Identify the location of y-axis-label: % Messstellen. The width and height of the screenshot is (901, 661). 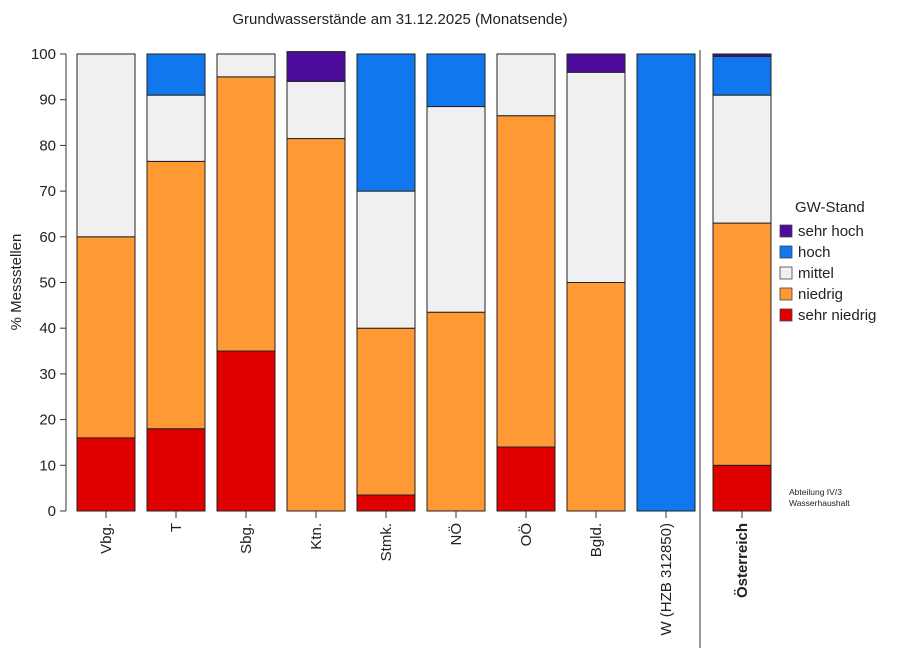
(16, 282).